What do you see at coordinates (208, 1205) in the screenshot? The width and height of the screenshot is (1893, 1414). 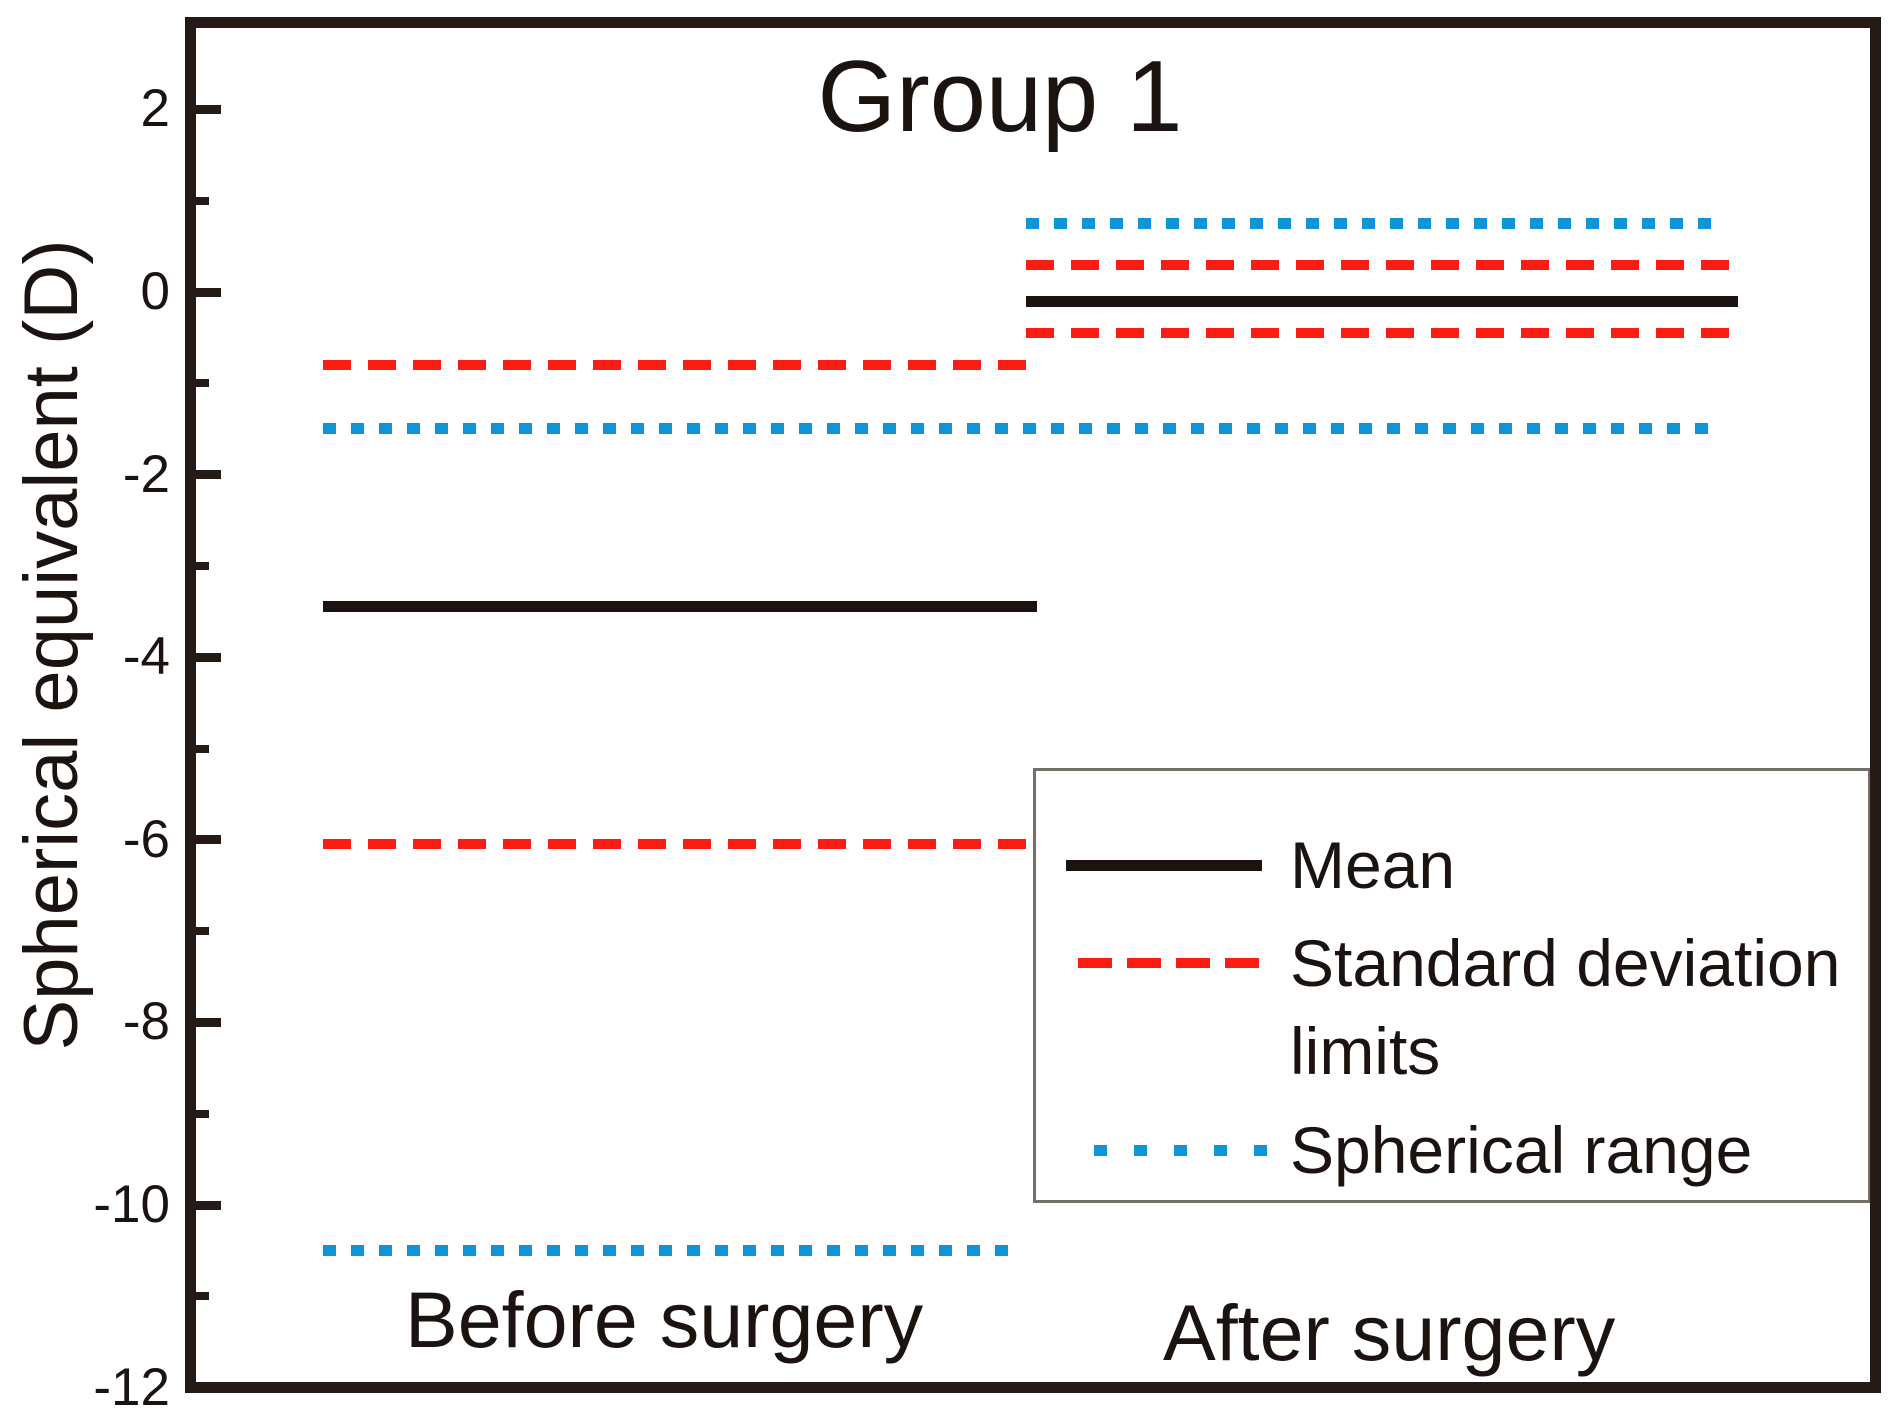 I see `y-major-tick--10` at bounding box center [208, 1205].